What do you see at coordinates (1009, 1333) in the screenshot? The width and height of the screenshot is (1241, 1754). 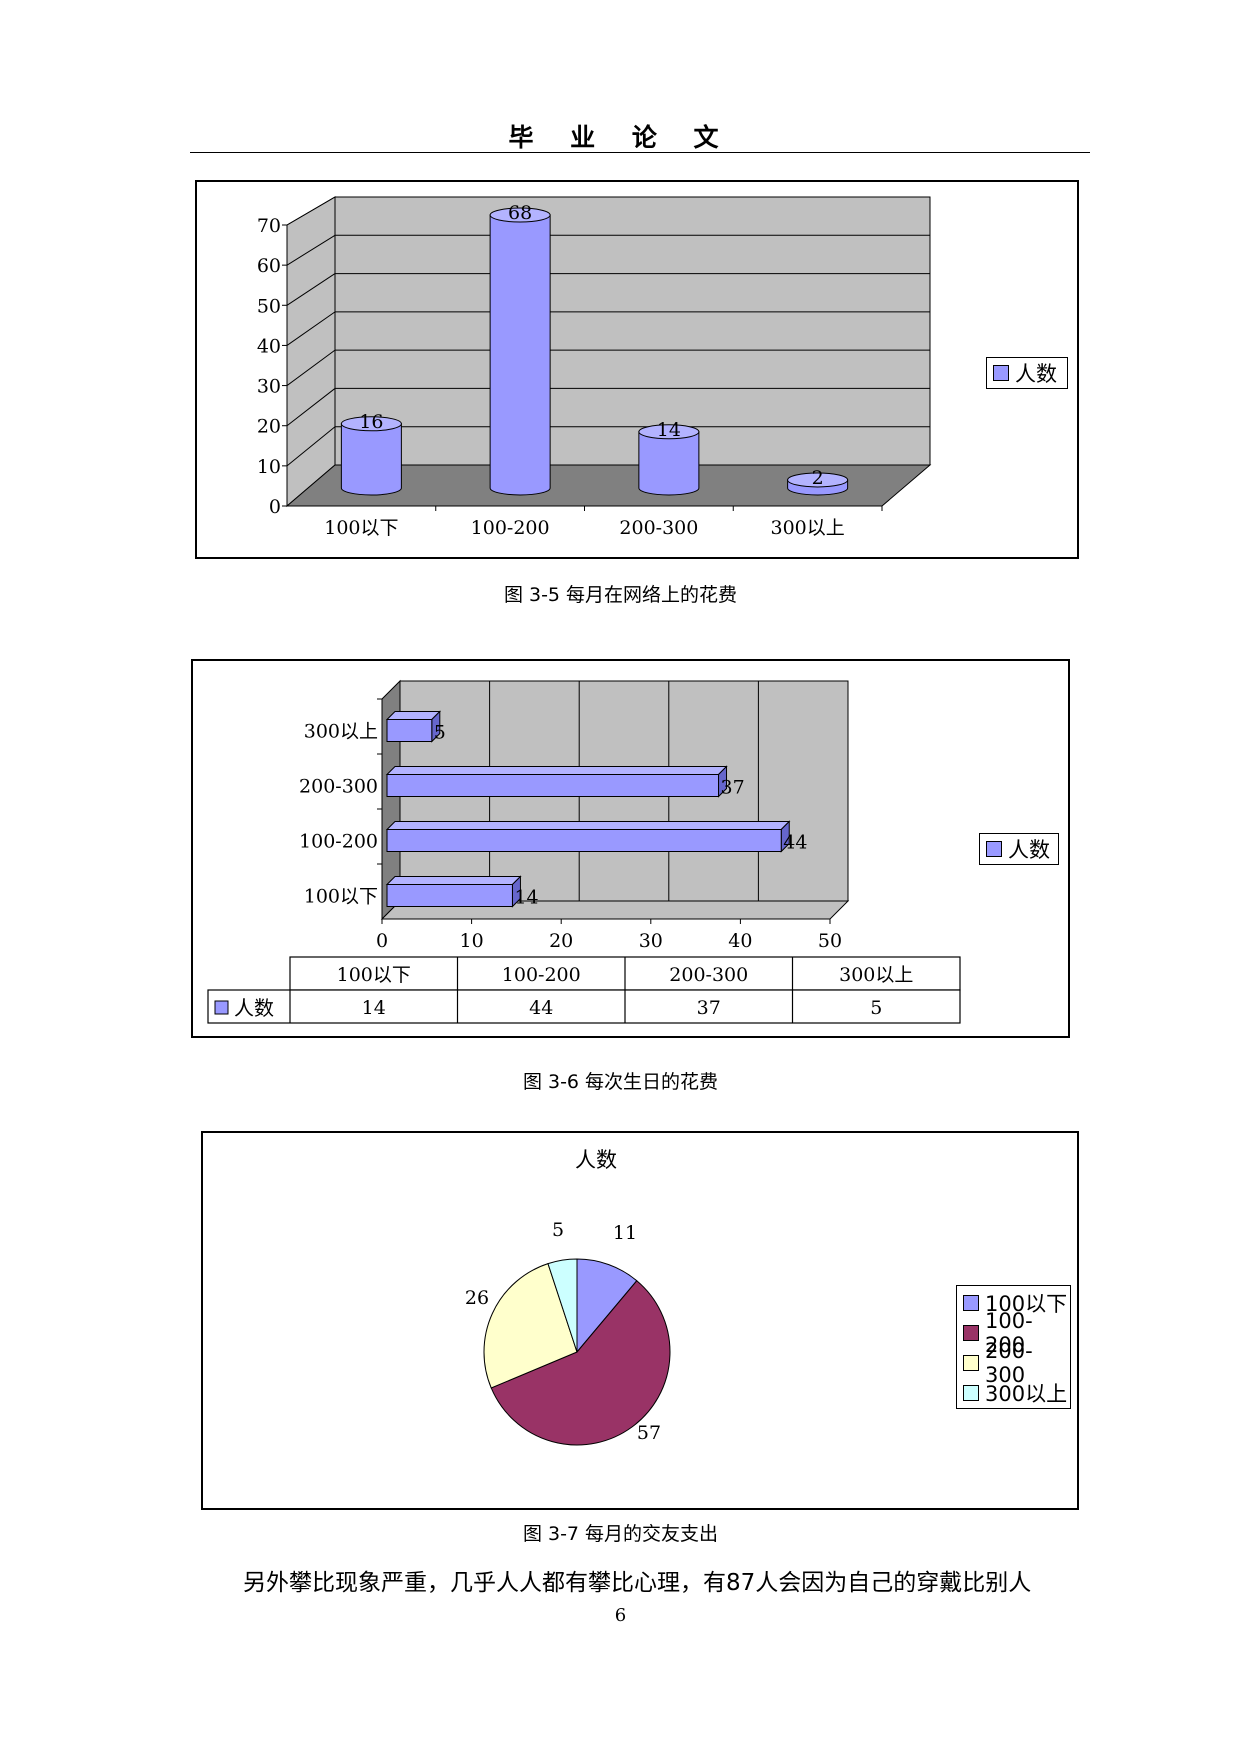 I see `legend-label: 100-200` at bounding box center [1009, 1333].